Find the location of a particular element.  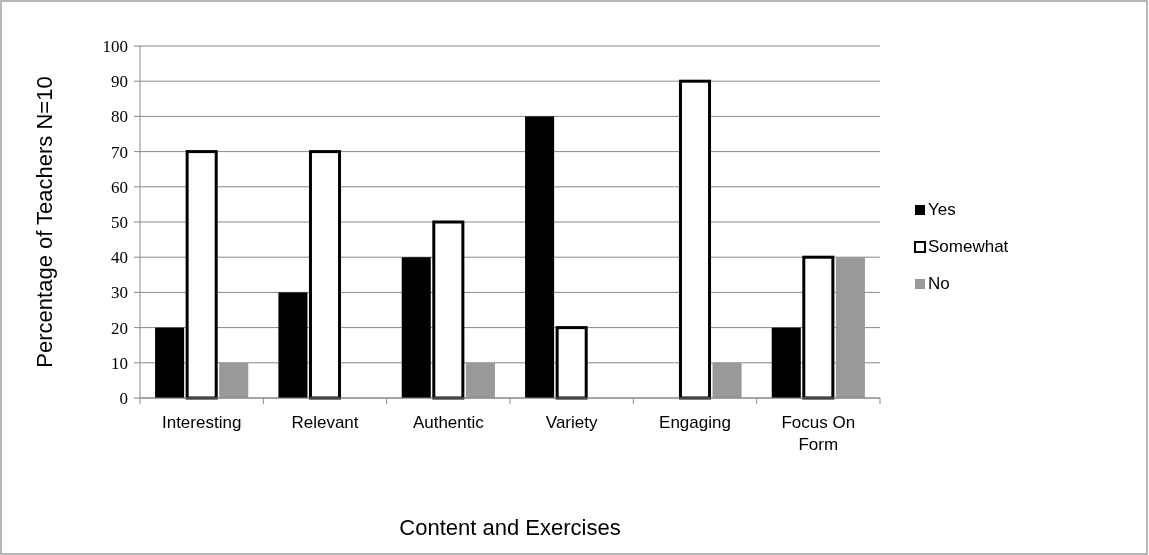

y-tick-label: 50 is located at coordinates (119, 222).